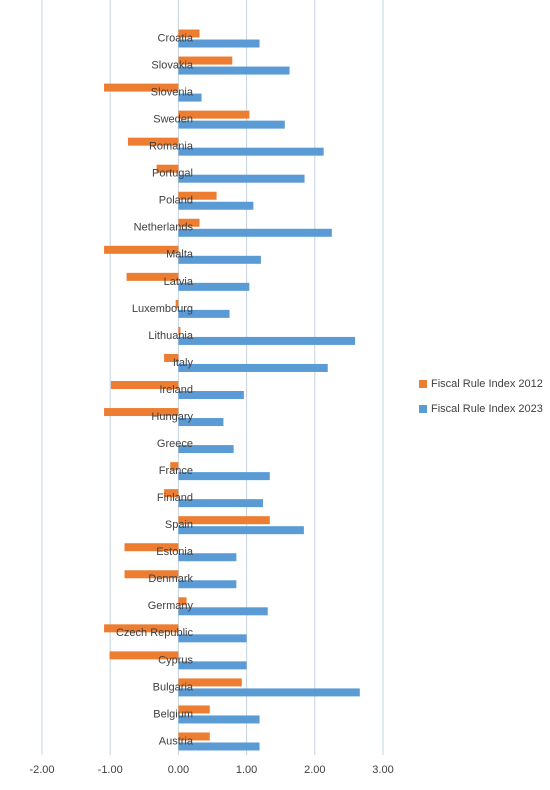 This screenshot has width=550, height=790. I want to click on y-tick-label: Austria, so click(176, 741).